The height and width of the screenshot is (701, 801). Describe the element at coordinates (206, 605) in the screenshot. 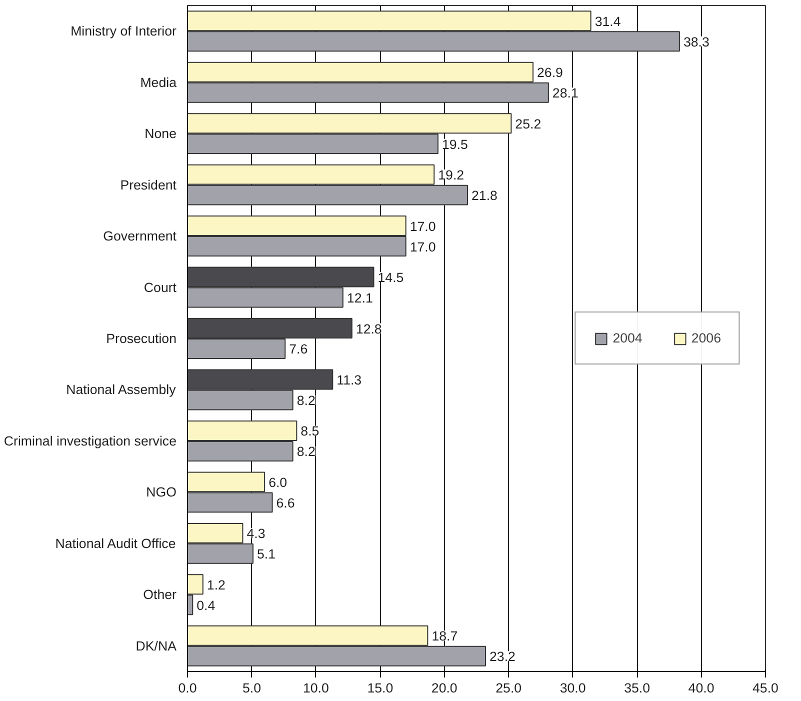

I see `data-label: 0.4` at that location.